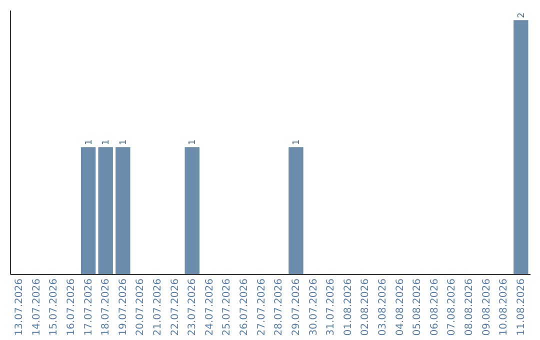  What do you see at coordinates (521, 307) in the screenshot?
I see `x-tick-label: 11.08.2026` at bounding box center [521, 307].